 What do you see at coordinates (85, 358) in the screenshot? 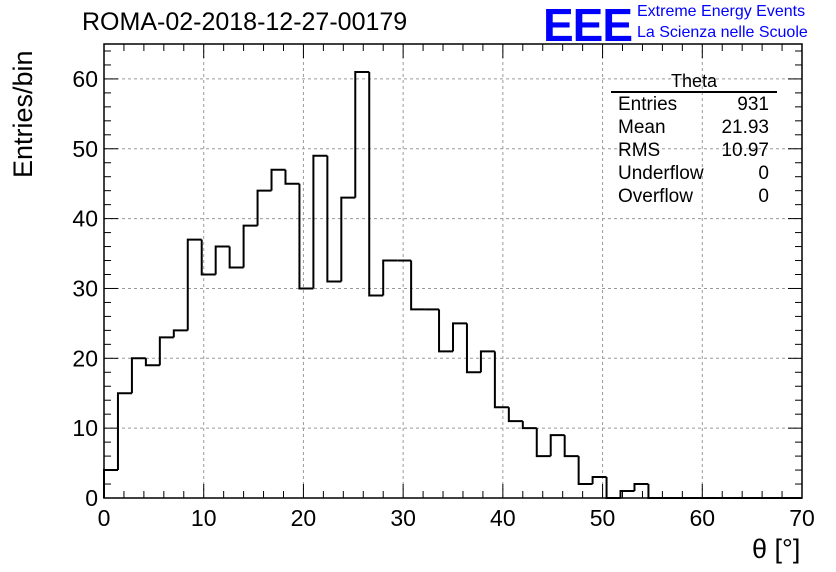
I see `y-tick-label: 20` at bounding box center [85, 358].